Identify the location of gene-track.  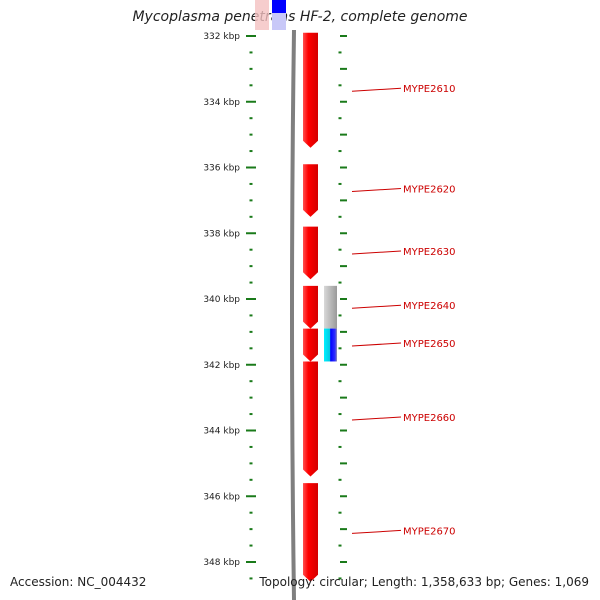
(310, 307).